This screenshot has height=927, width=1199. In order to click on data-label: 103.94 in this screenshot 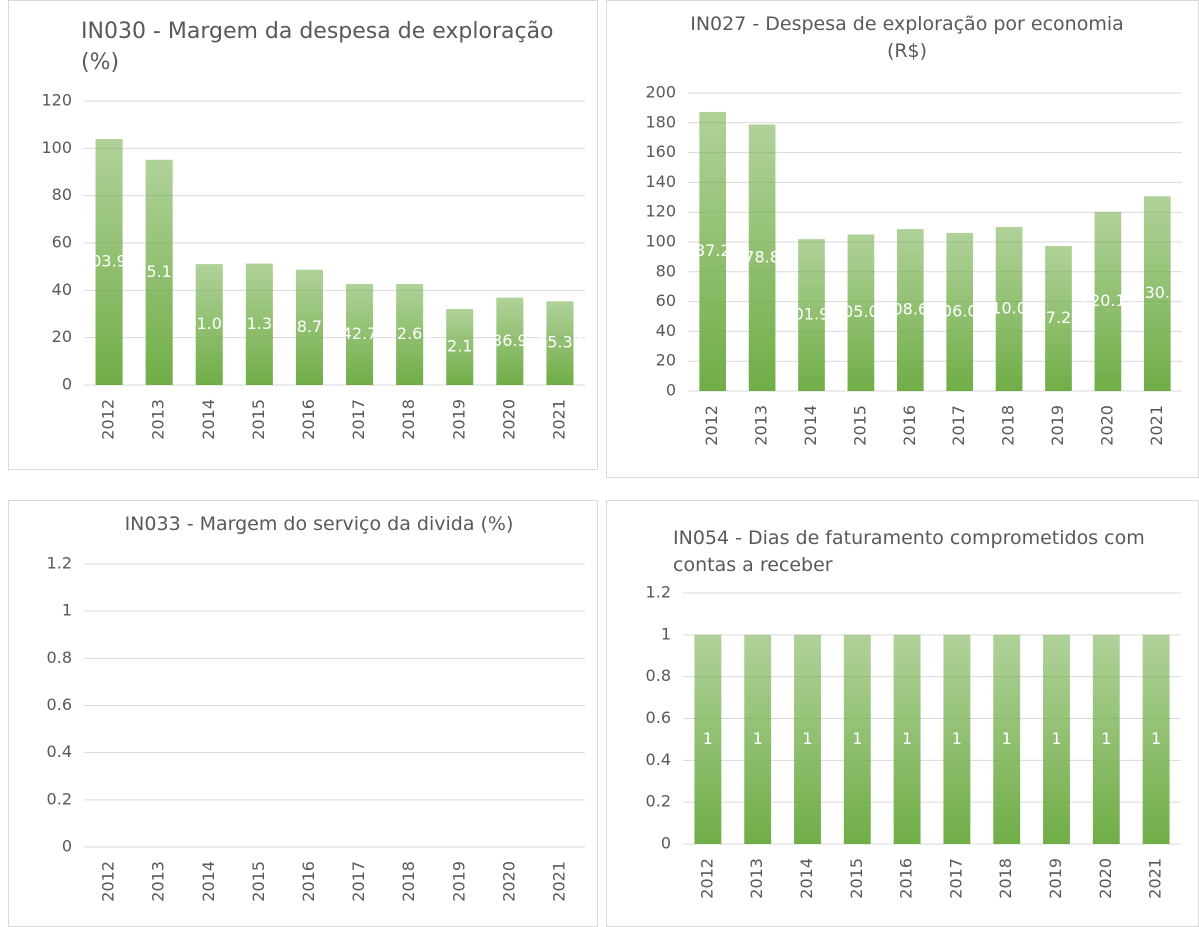, I will do `click(109, 261)`.